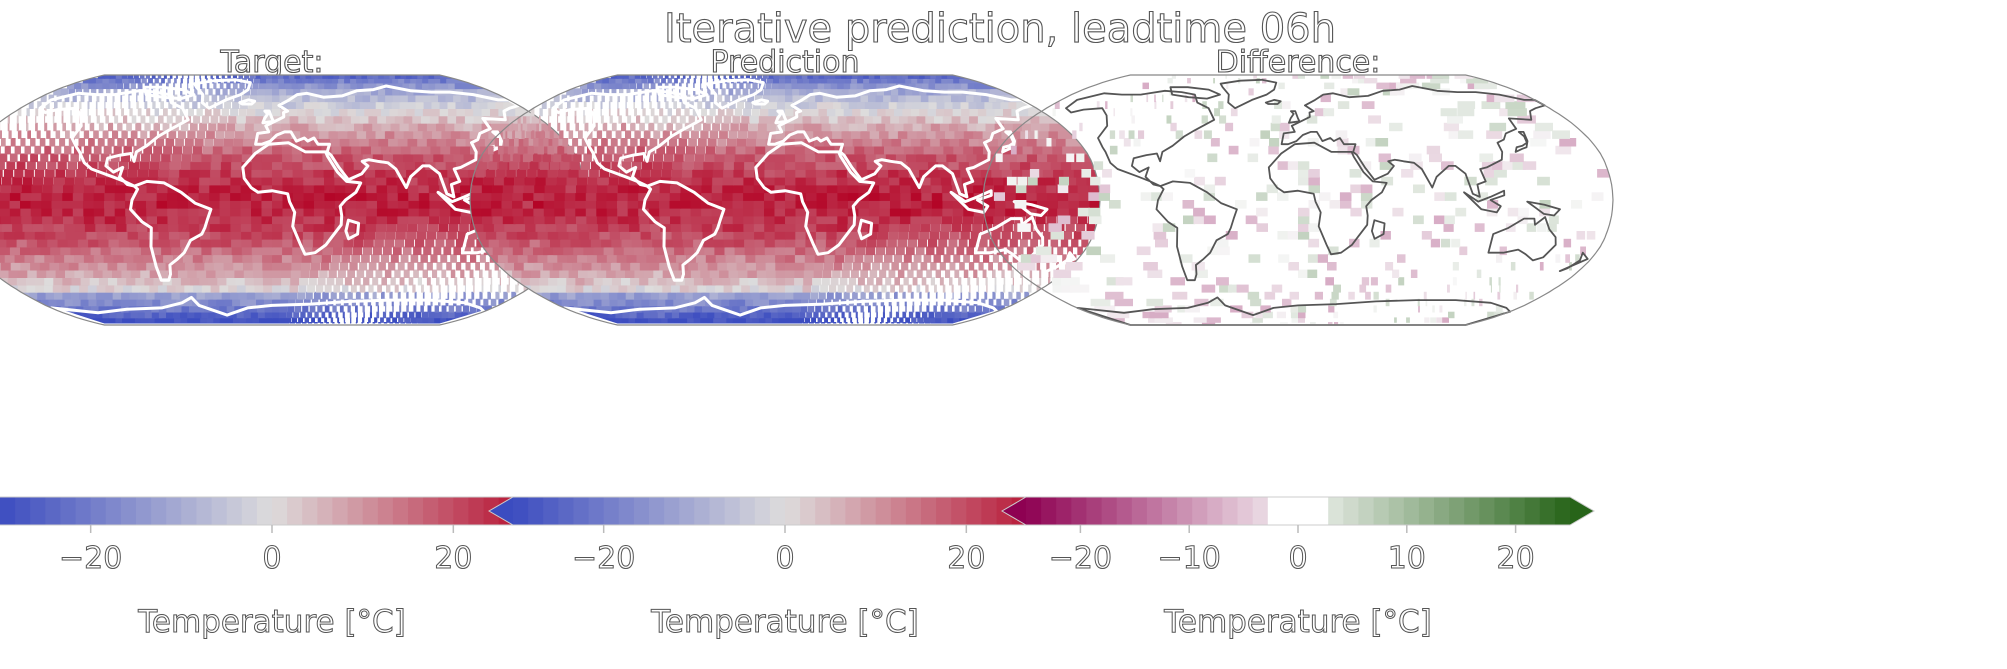  Describe the element at coordinates (1407, 558) in the screenshot. I see `colorbar-tick-label: 10` at that location.